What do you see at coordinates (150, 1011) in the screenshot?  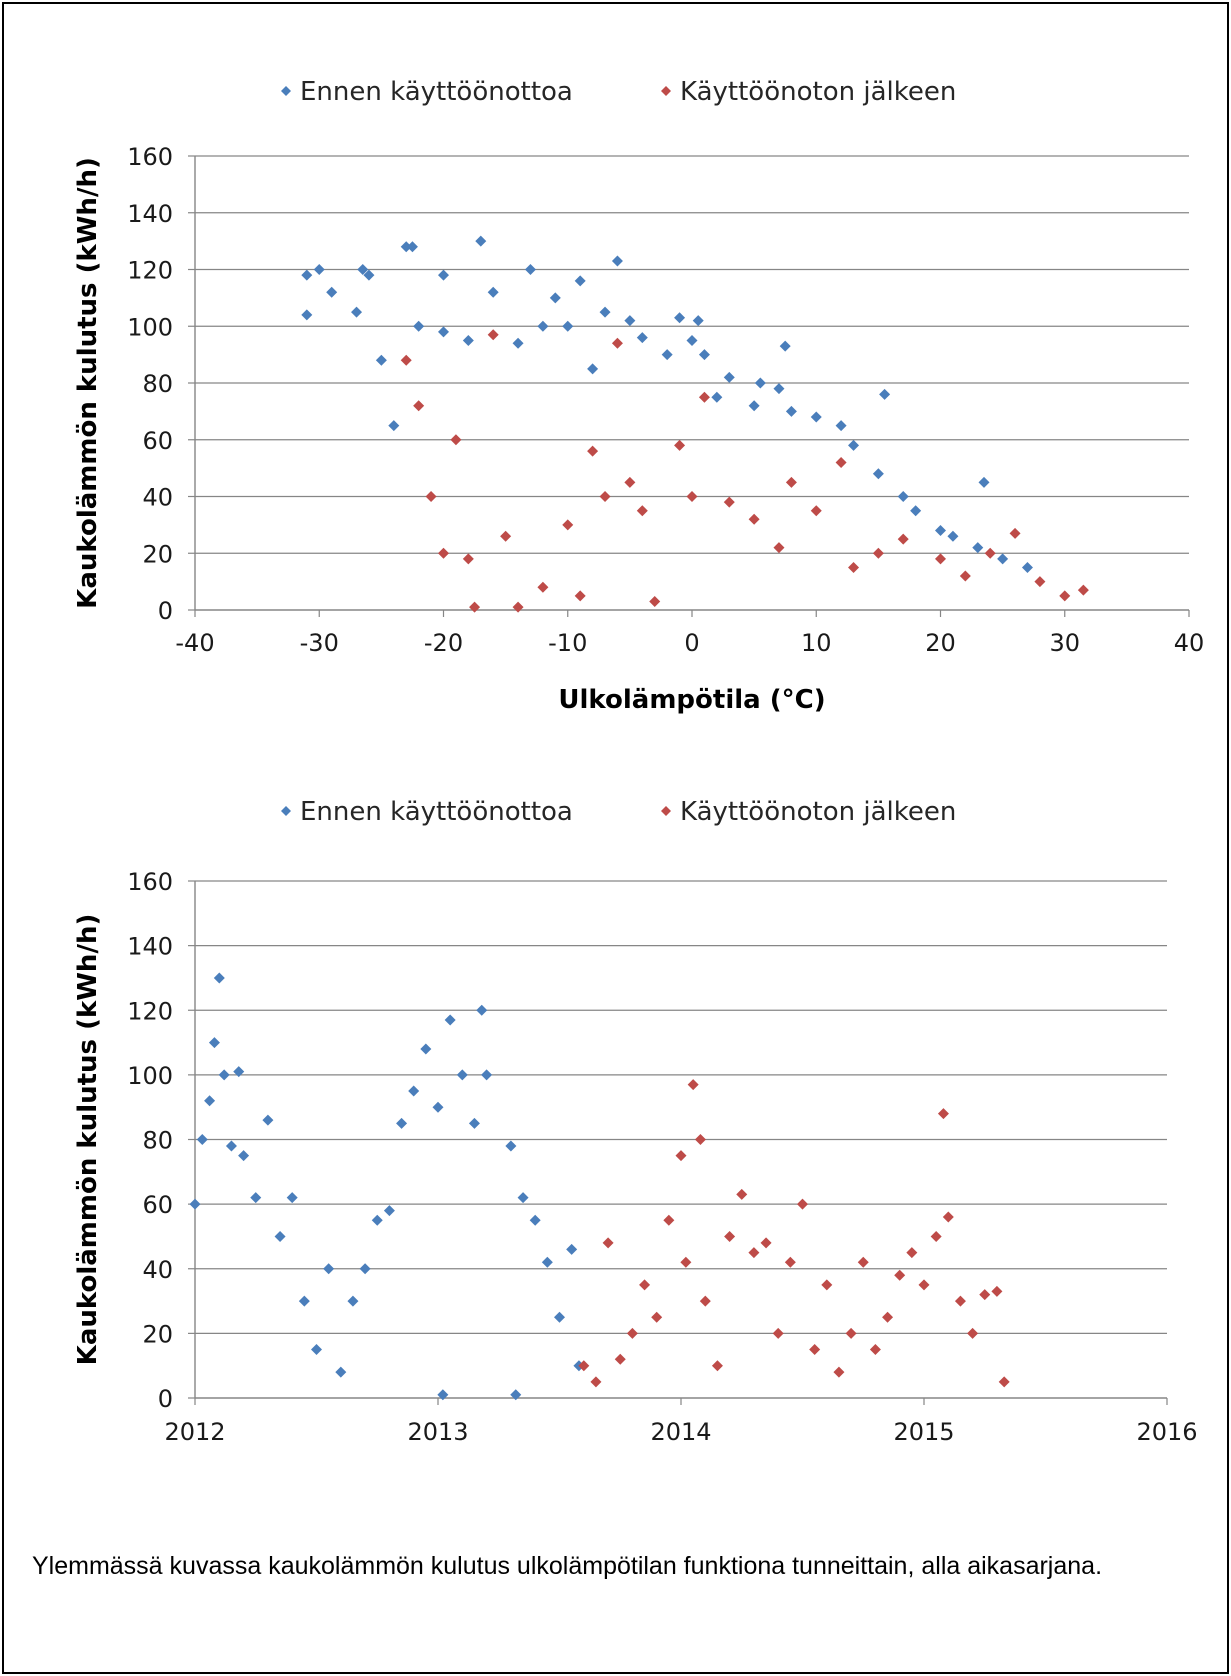 I see `y-tick-label: 120` at bounding box center [150, 1011].